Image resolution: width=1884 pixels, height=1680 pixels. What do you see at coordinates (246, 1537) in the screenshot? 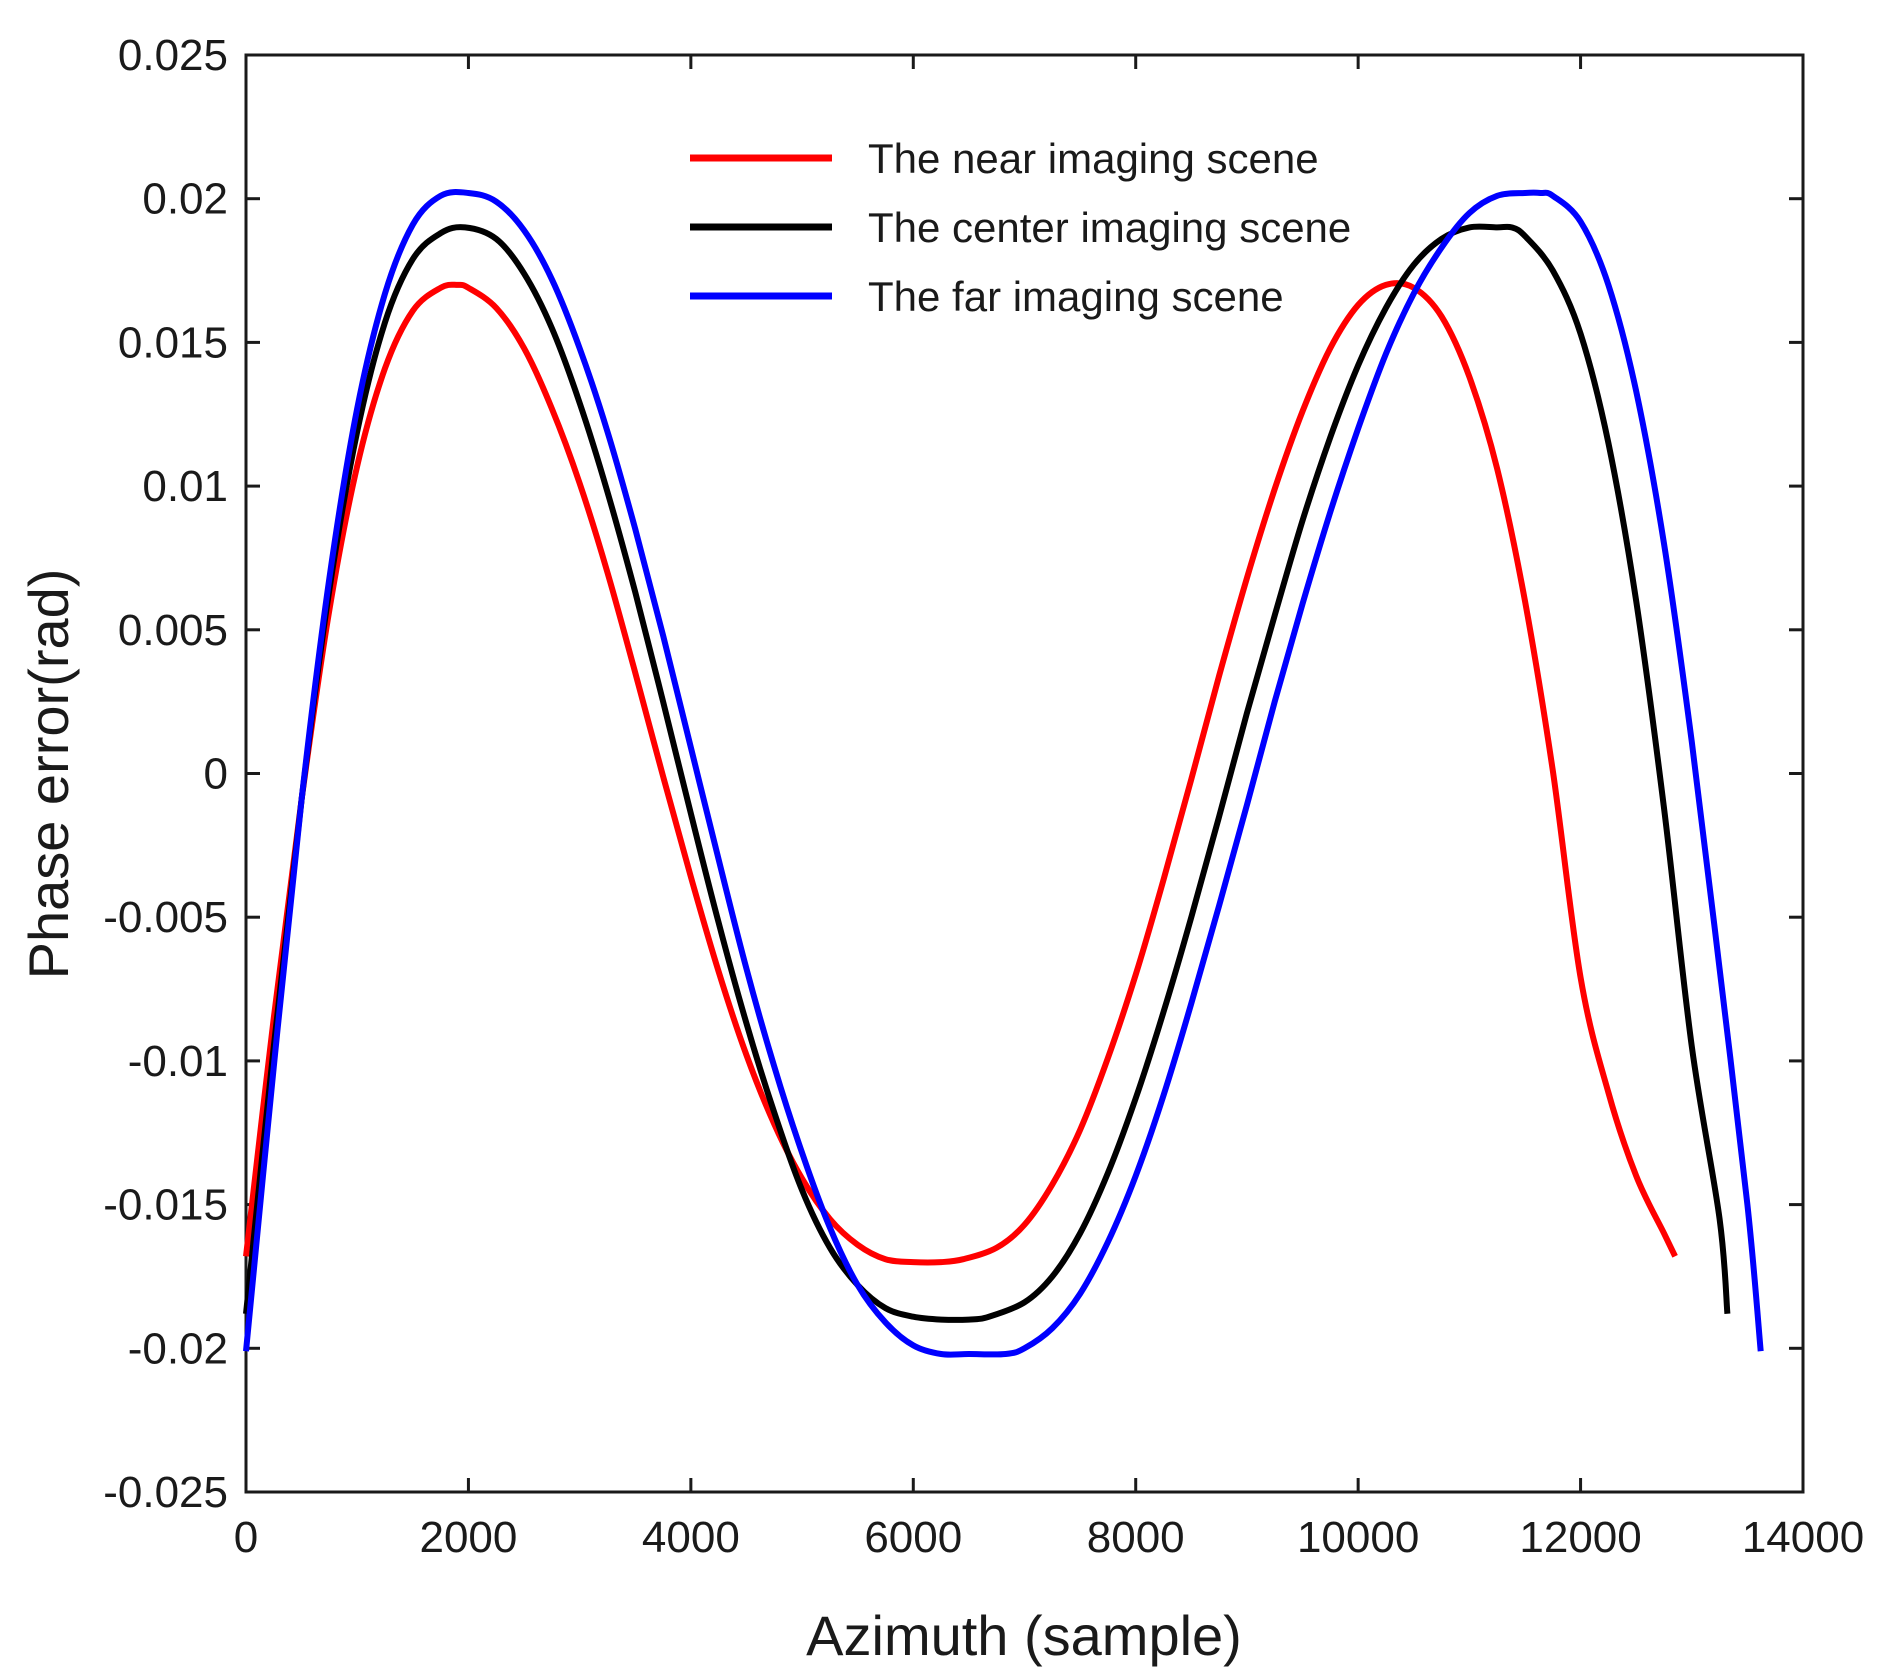
I see `x-tick-label: 0` at bounding box center [246, 1537].